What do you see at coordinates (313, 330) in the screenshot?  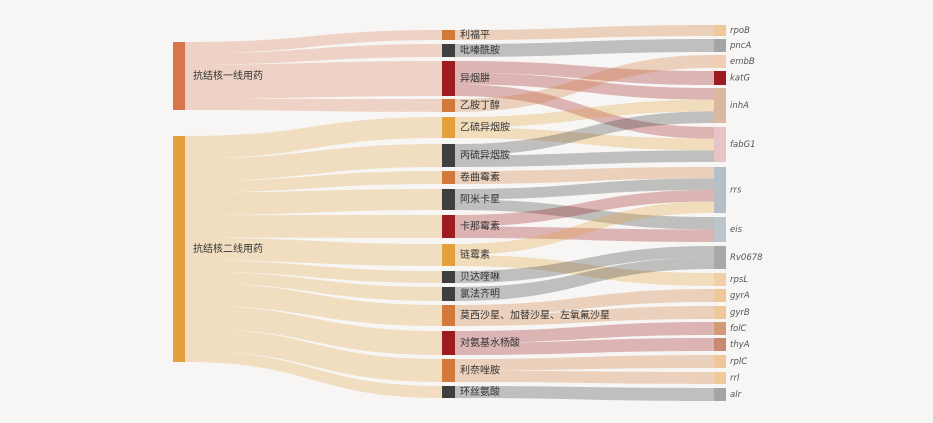 I see `link-second_line-pas` at bounding box center [313, 330].